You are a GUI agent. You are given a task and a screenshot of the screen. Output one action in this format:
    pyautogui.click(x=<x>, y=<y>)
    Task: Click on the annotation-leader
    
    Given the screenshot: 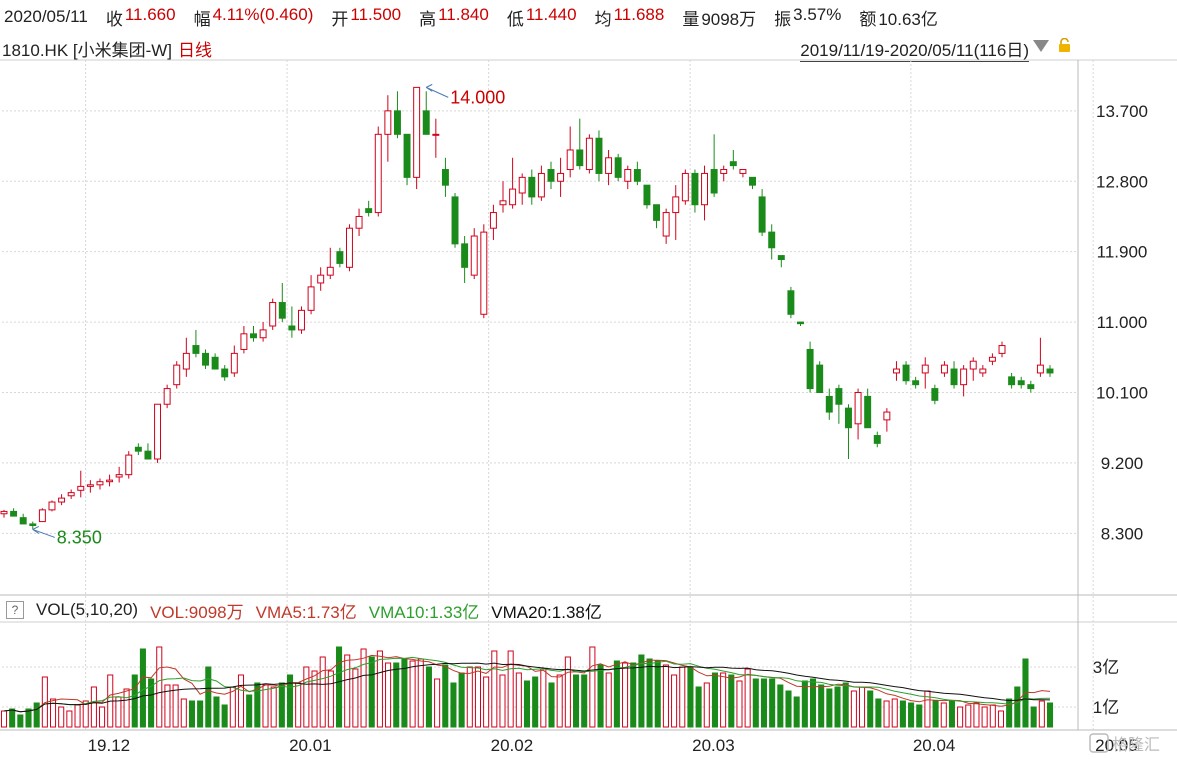 What is the action you would take?
    pyautogui.click(x=437, y=92)
    